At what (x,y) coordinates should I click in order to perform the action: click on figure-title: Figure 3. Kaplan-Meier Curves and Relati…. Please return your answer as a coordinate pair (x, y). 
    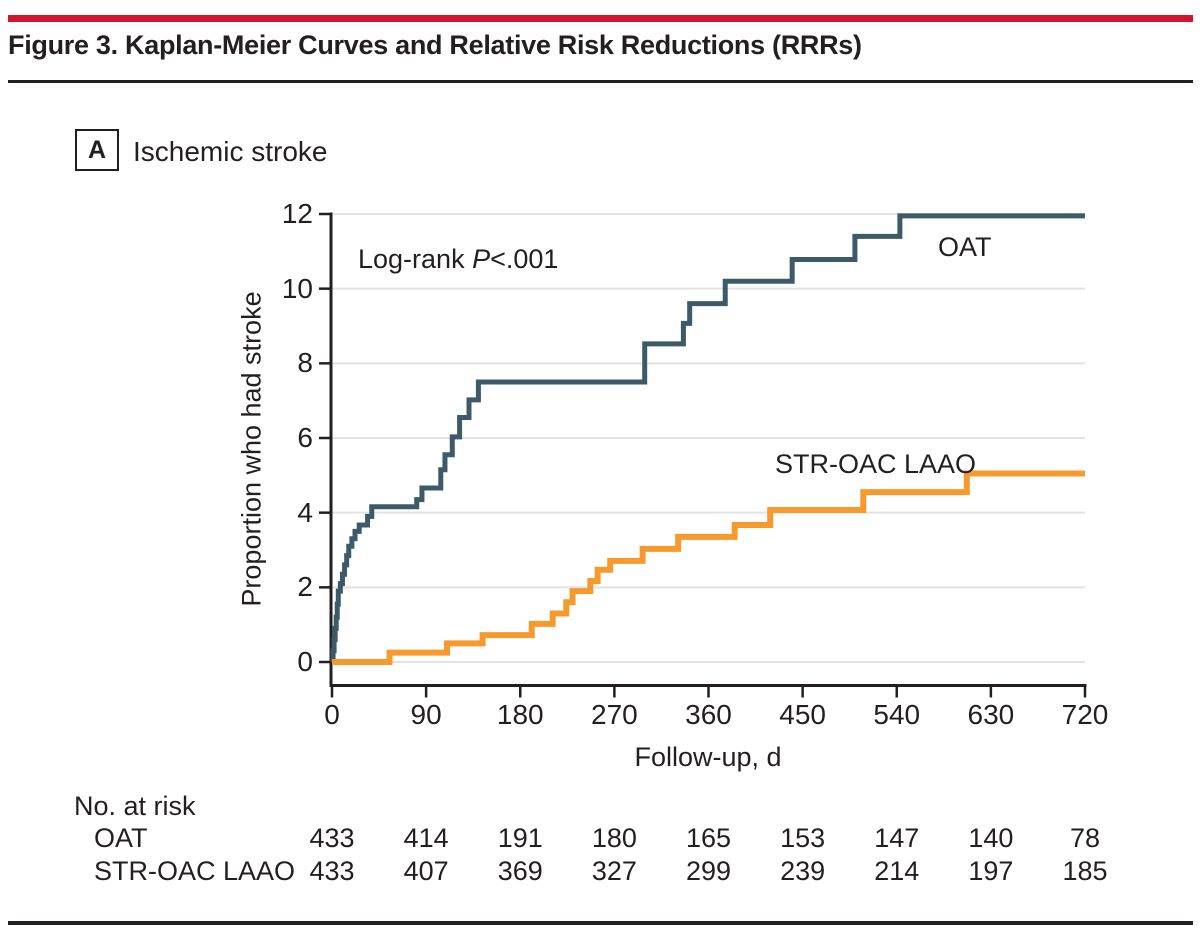
    Looking at the image, I should click on (435, 45).